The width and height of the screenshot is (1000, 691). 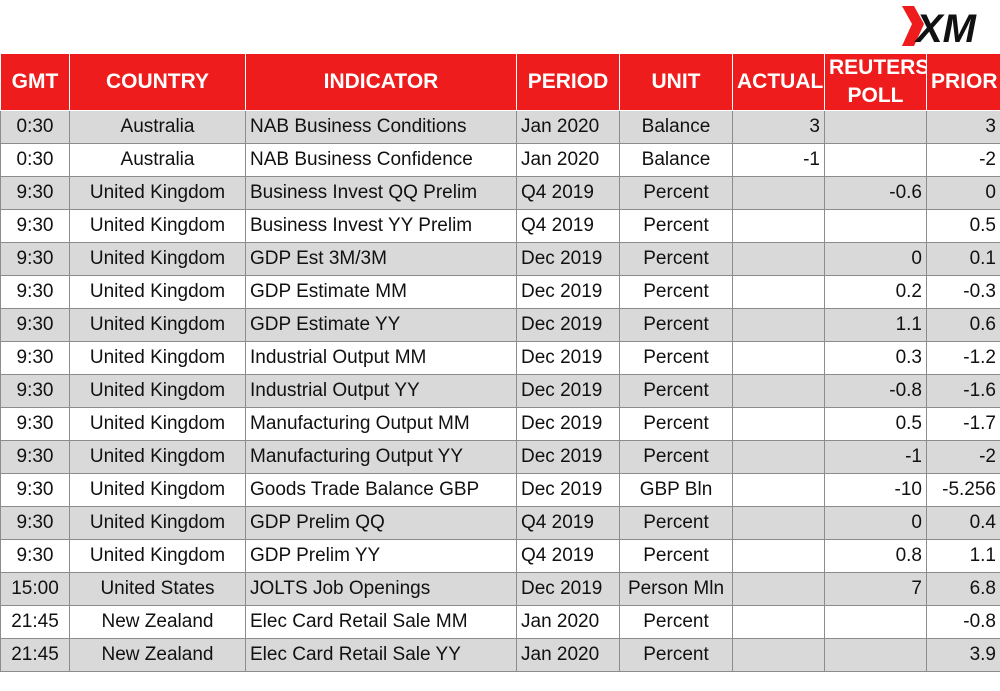 I want to click on header-period: PERIOD, so click(x=568, y=82).